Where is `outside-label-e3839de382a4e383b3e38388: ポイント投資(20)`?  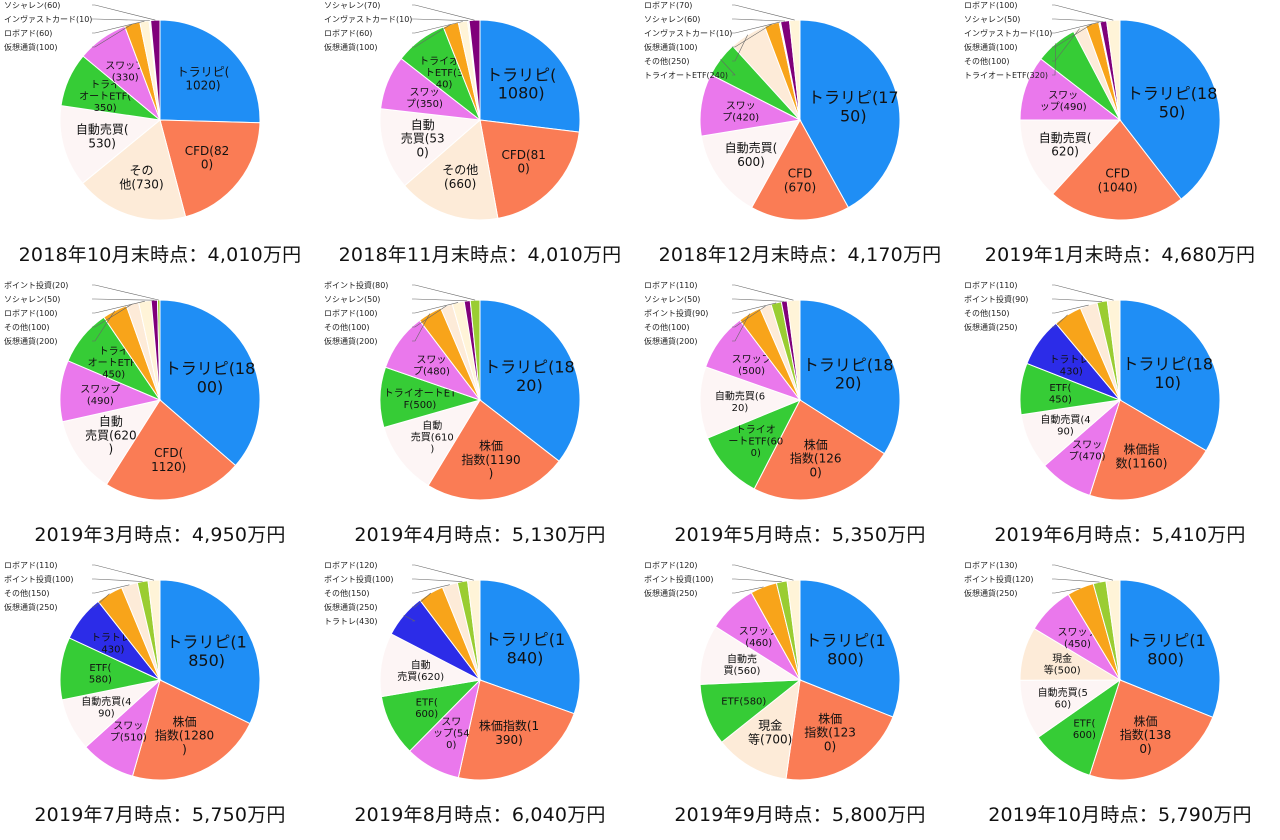 outside-label-e3839de382a4e383b3e38388: ポイント投資(20) is located at coordinates (36, 285).